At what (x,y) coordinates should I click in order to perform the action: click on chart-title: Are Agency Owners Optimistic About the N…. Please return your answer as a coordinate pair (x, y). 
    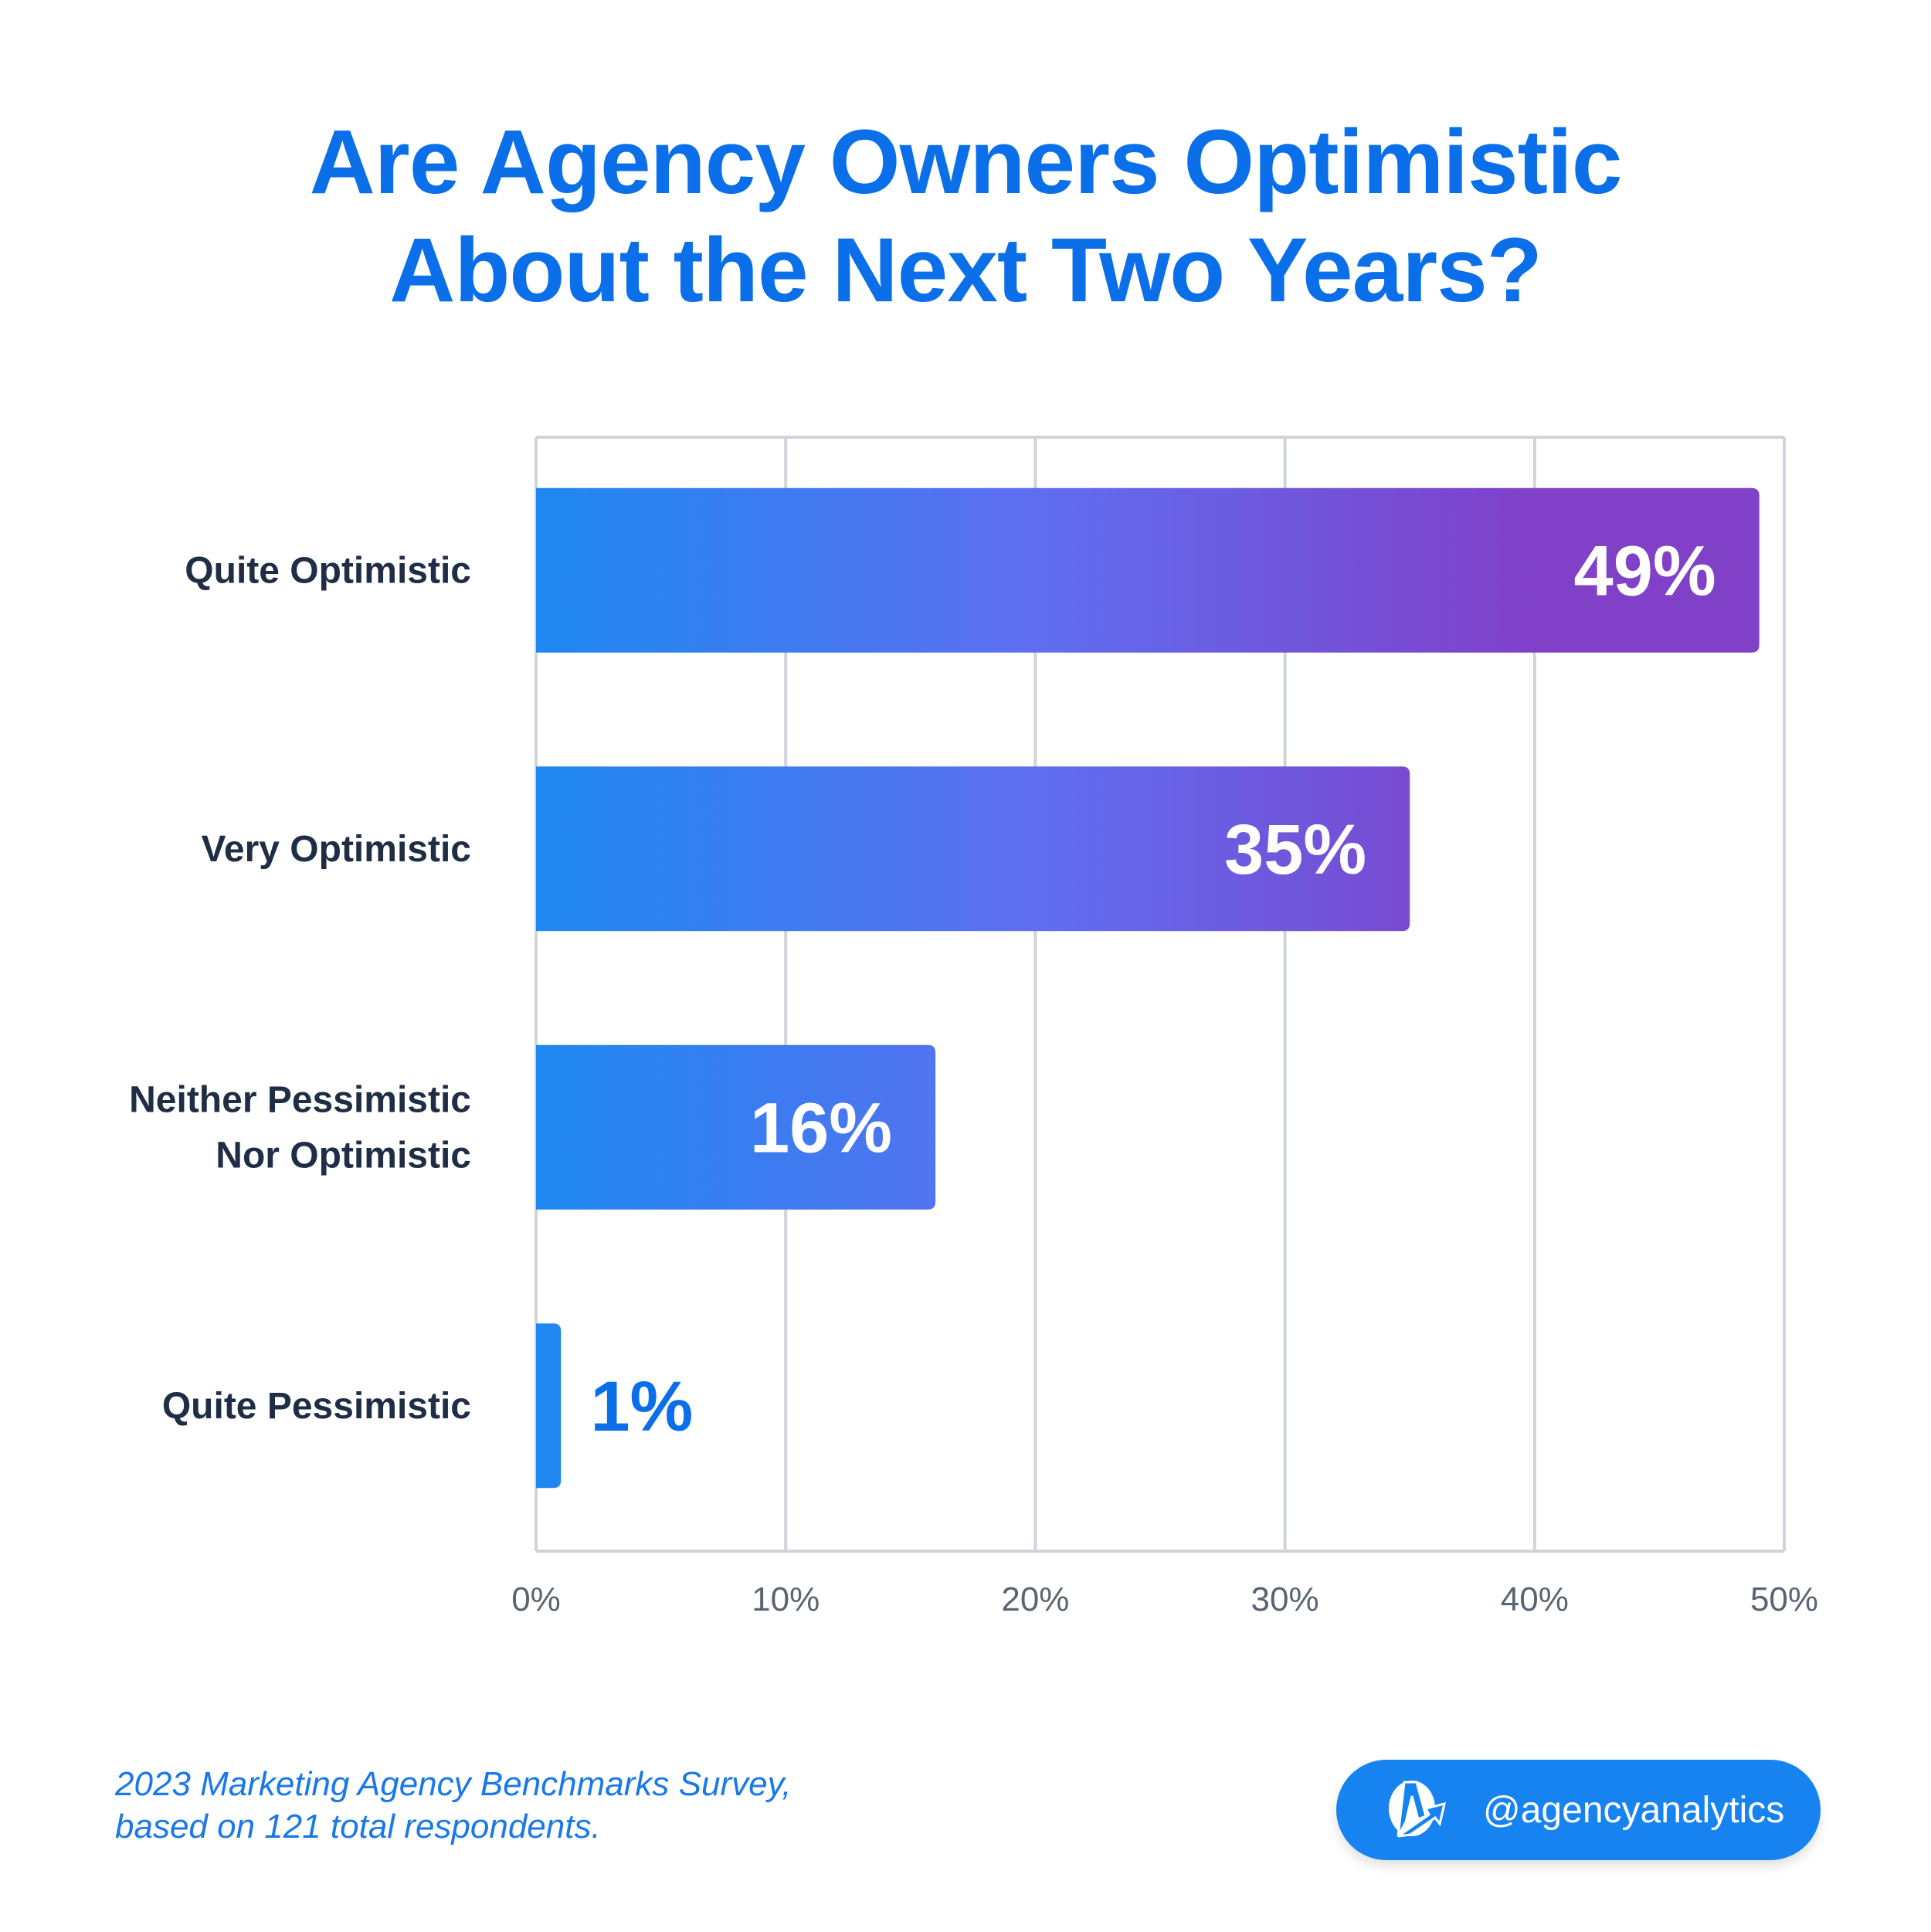
    Looking at the image, I should click on (965, 216).